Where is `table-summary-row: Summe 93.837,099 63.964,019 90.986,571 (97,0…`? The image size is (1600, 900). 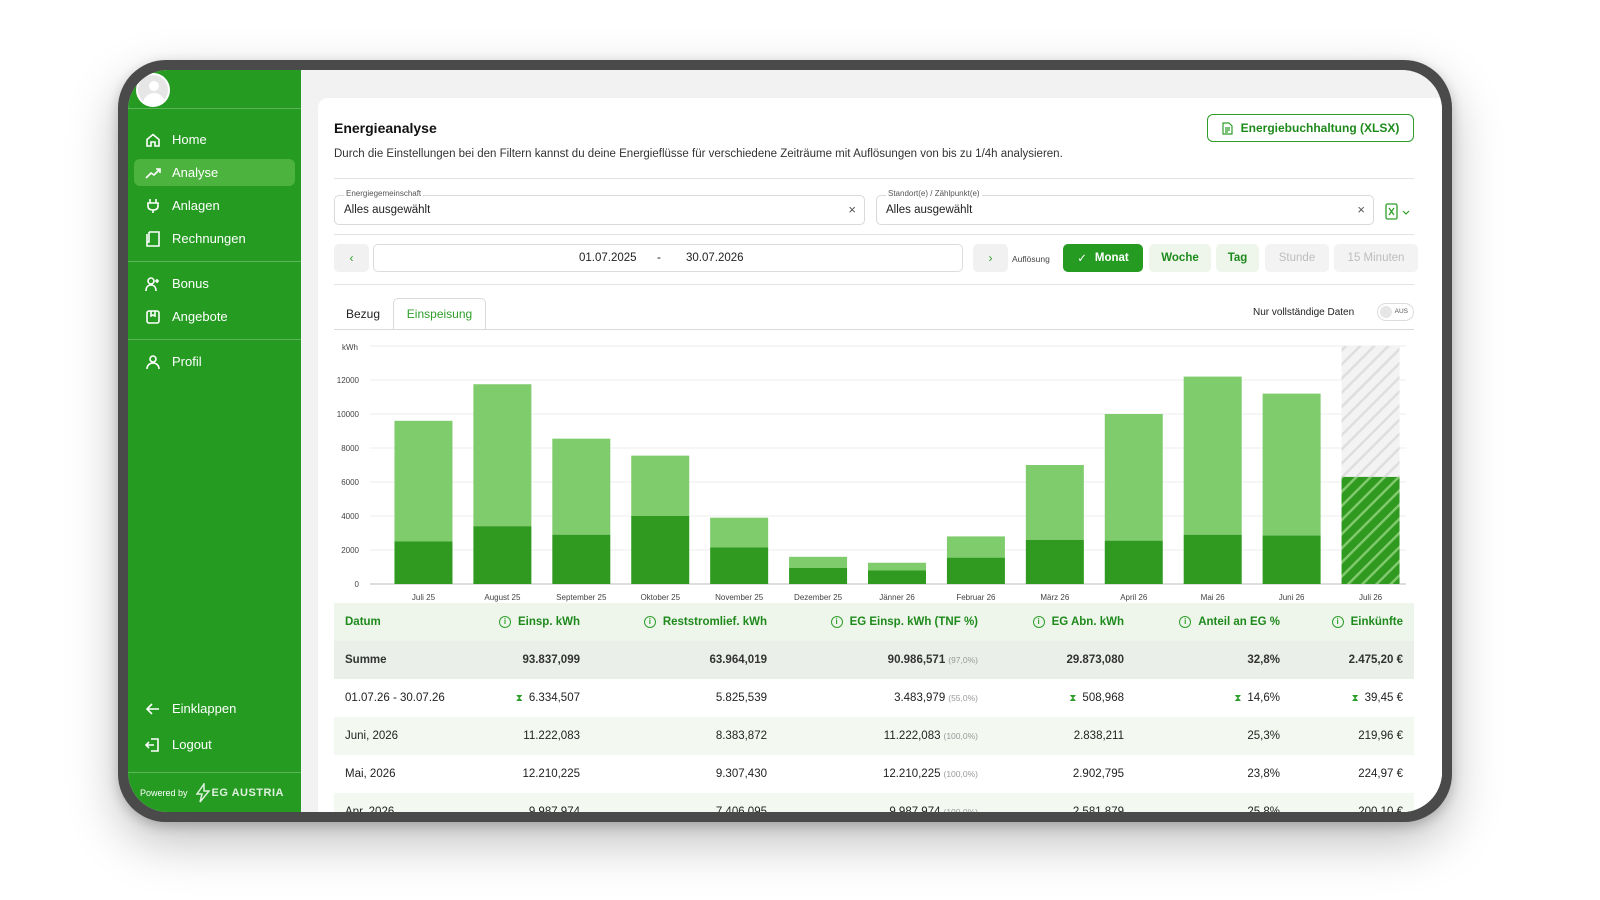
table-summary-row: Summe 93.837,099 63.964,019 90.986,571 (97,0… is located at coordinates (874, 660).